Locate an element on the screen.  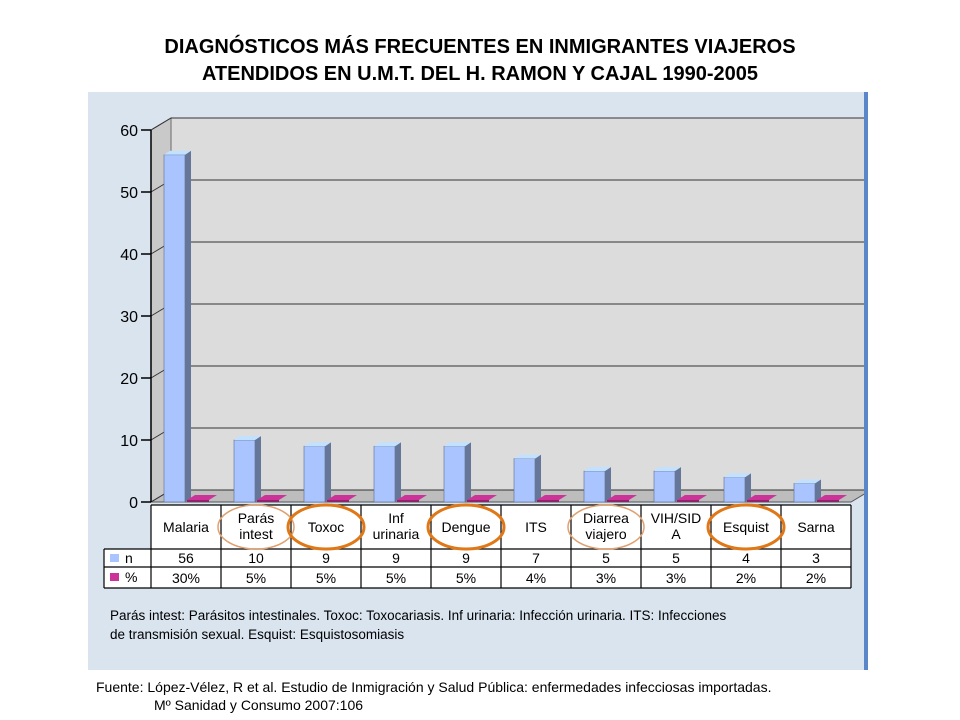
y-tick-label: 50 is located at coordinates (129, 193).